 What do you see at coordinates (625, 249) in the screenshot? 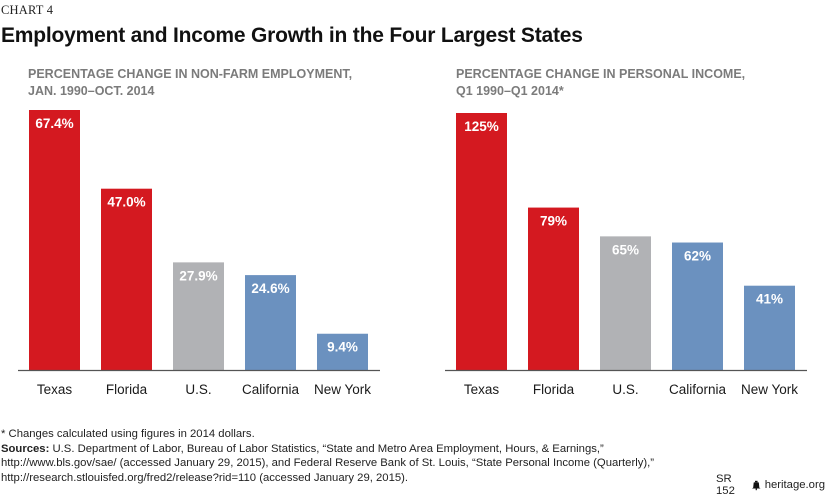
I see `right-value-label-u-s: 65%` at bounding box center [625, 249].